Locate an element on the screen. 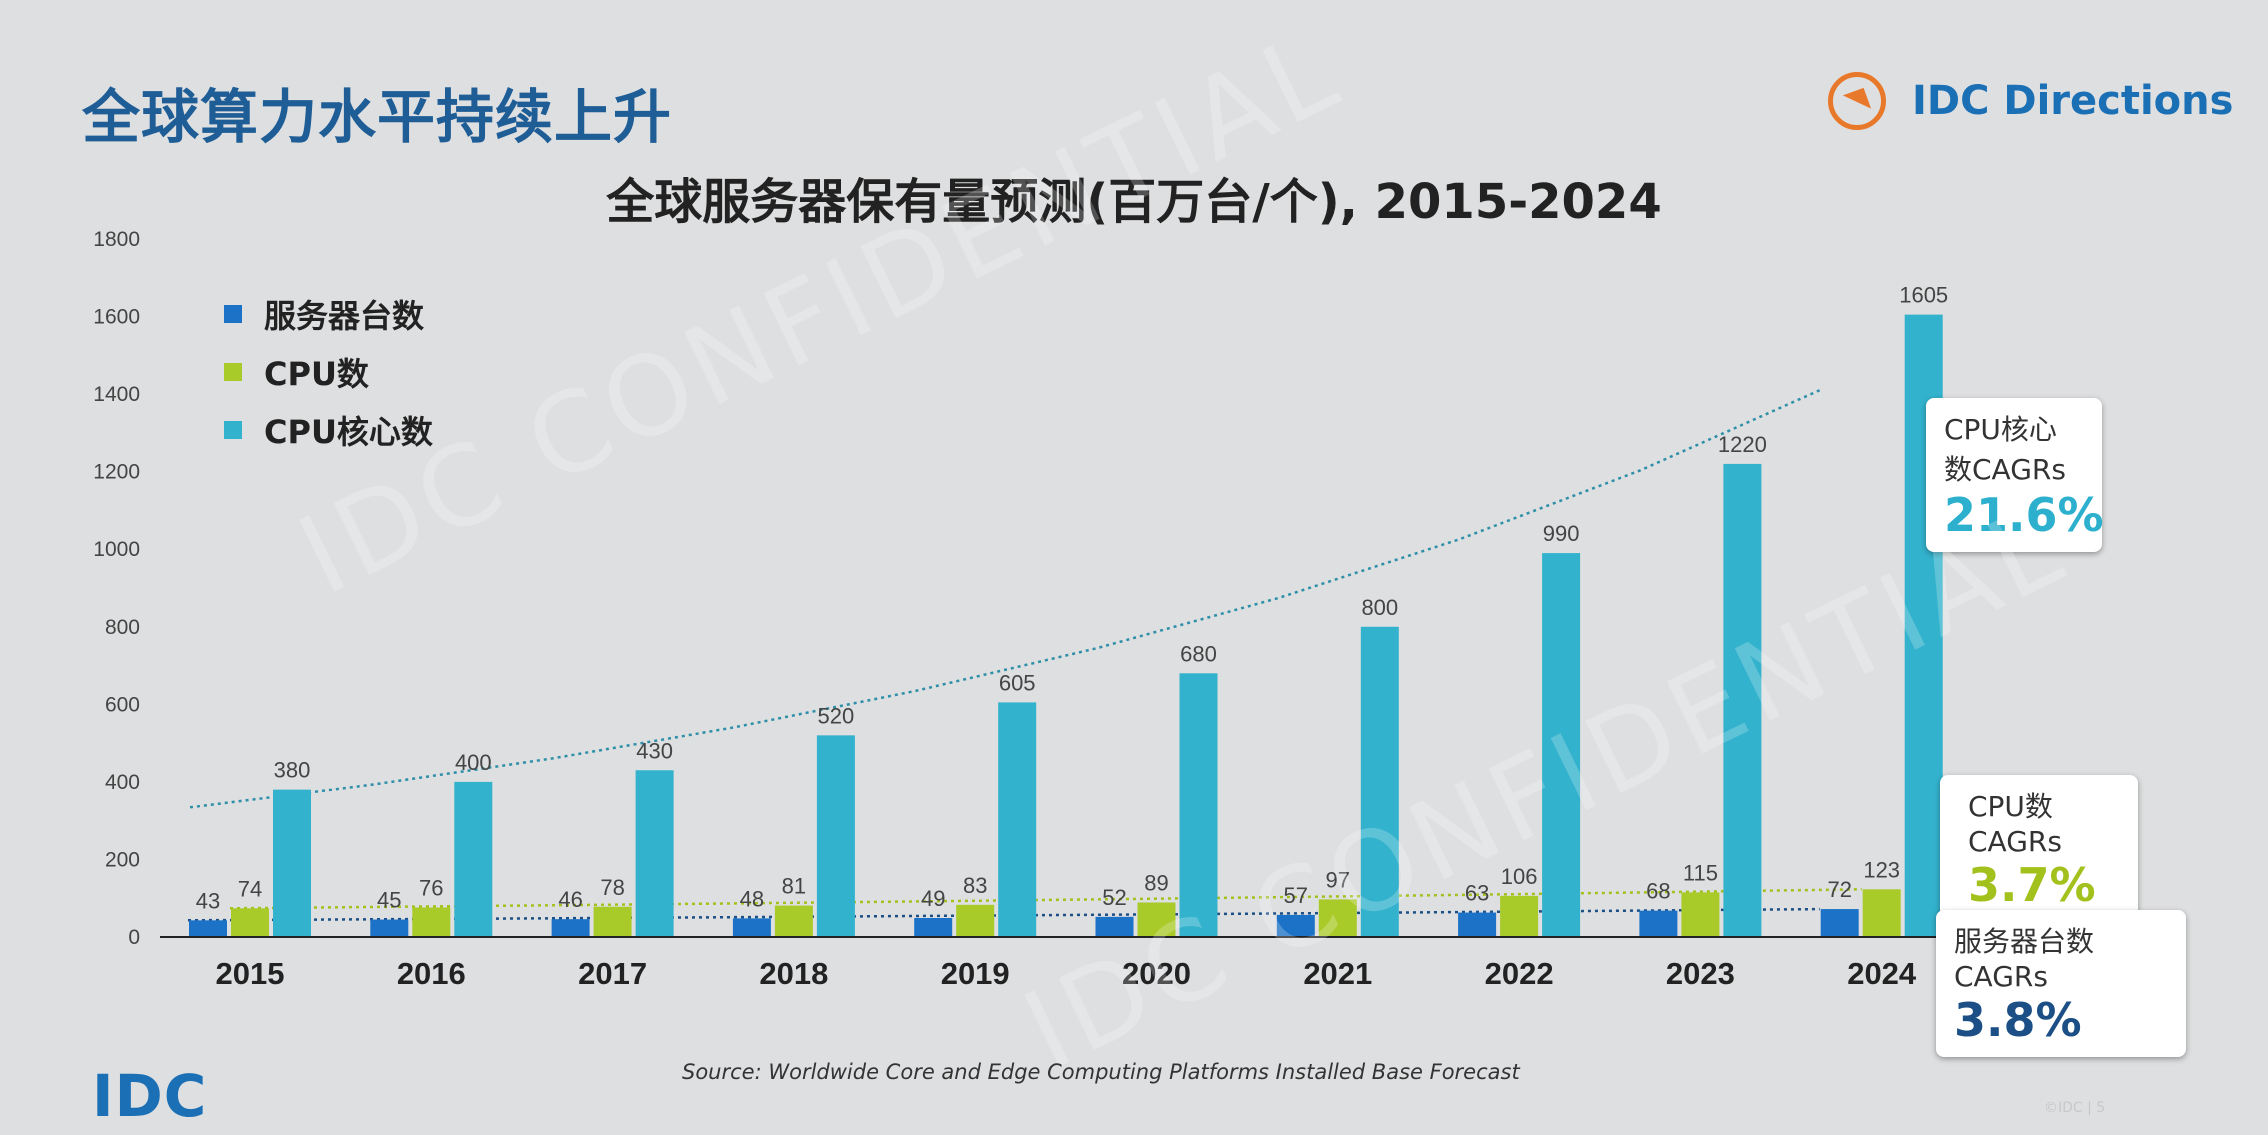 The width and height of the screenshot is (2268, 1135). legend-item-servers: 服务器台数 is located at coordinates (328, 314).